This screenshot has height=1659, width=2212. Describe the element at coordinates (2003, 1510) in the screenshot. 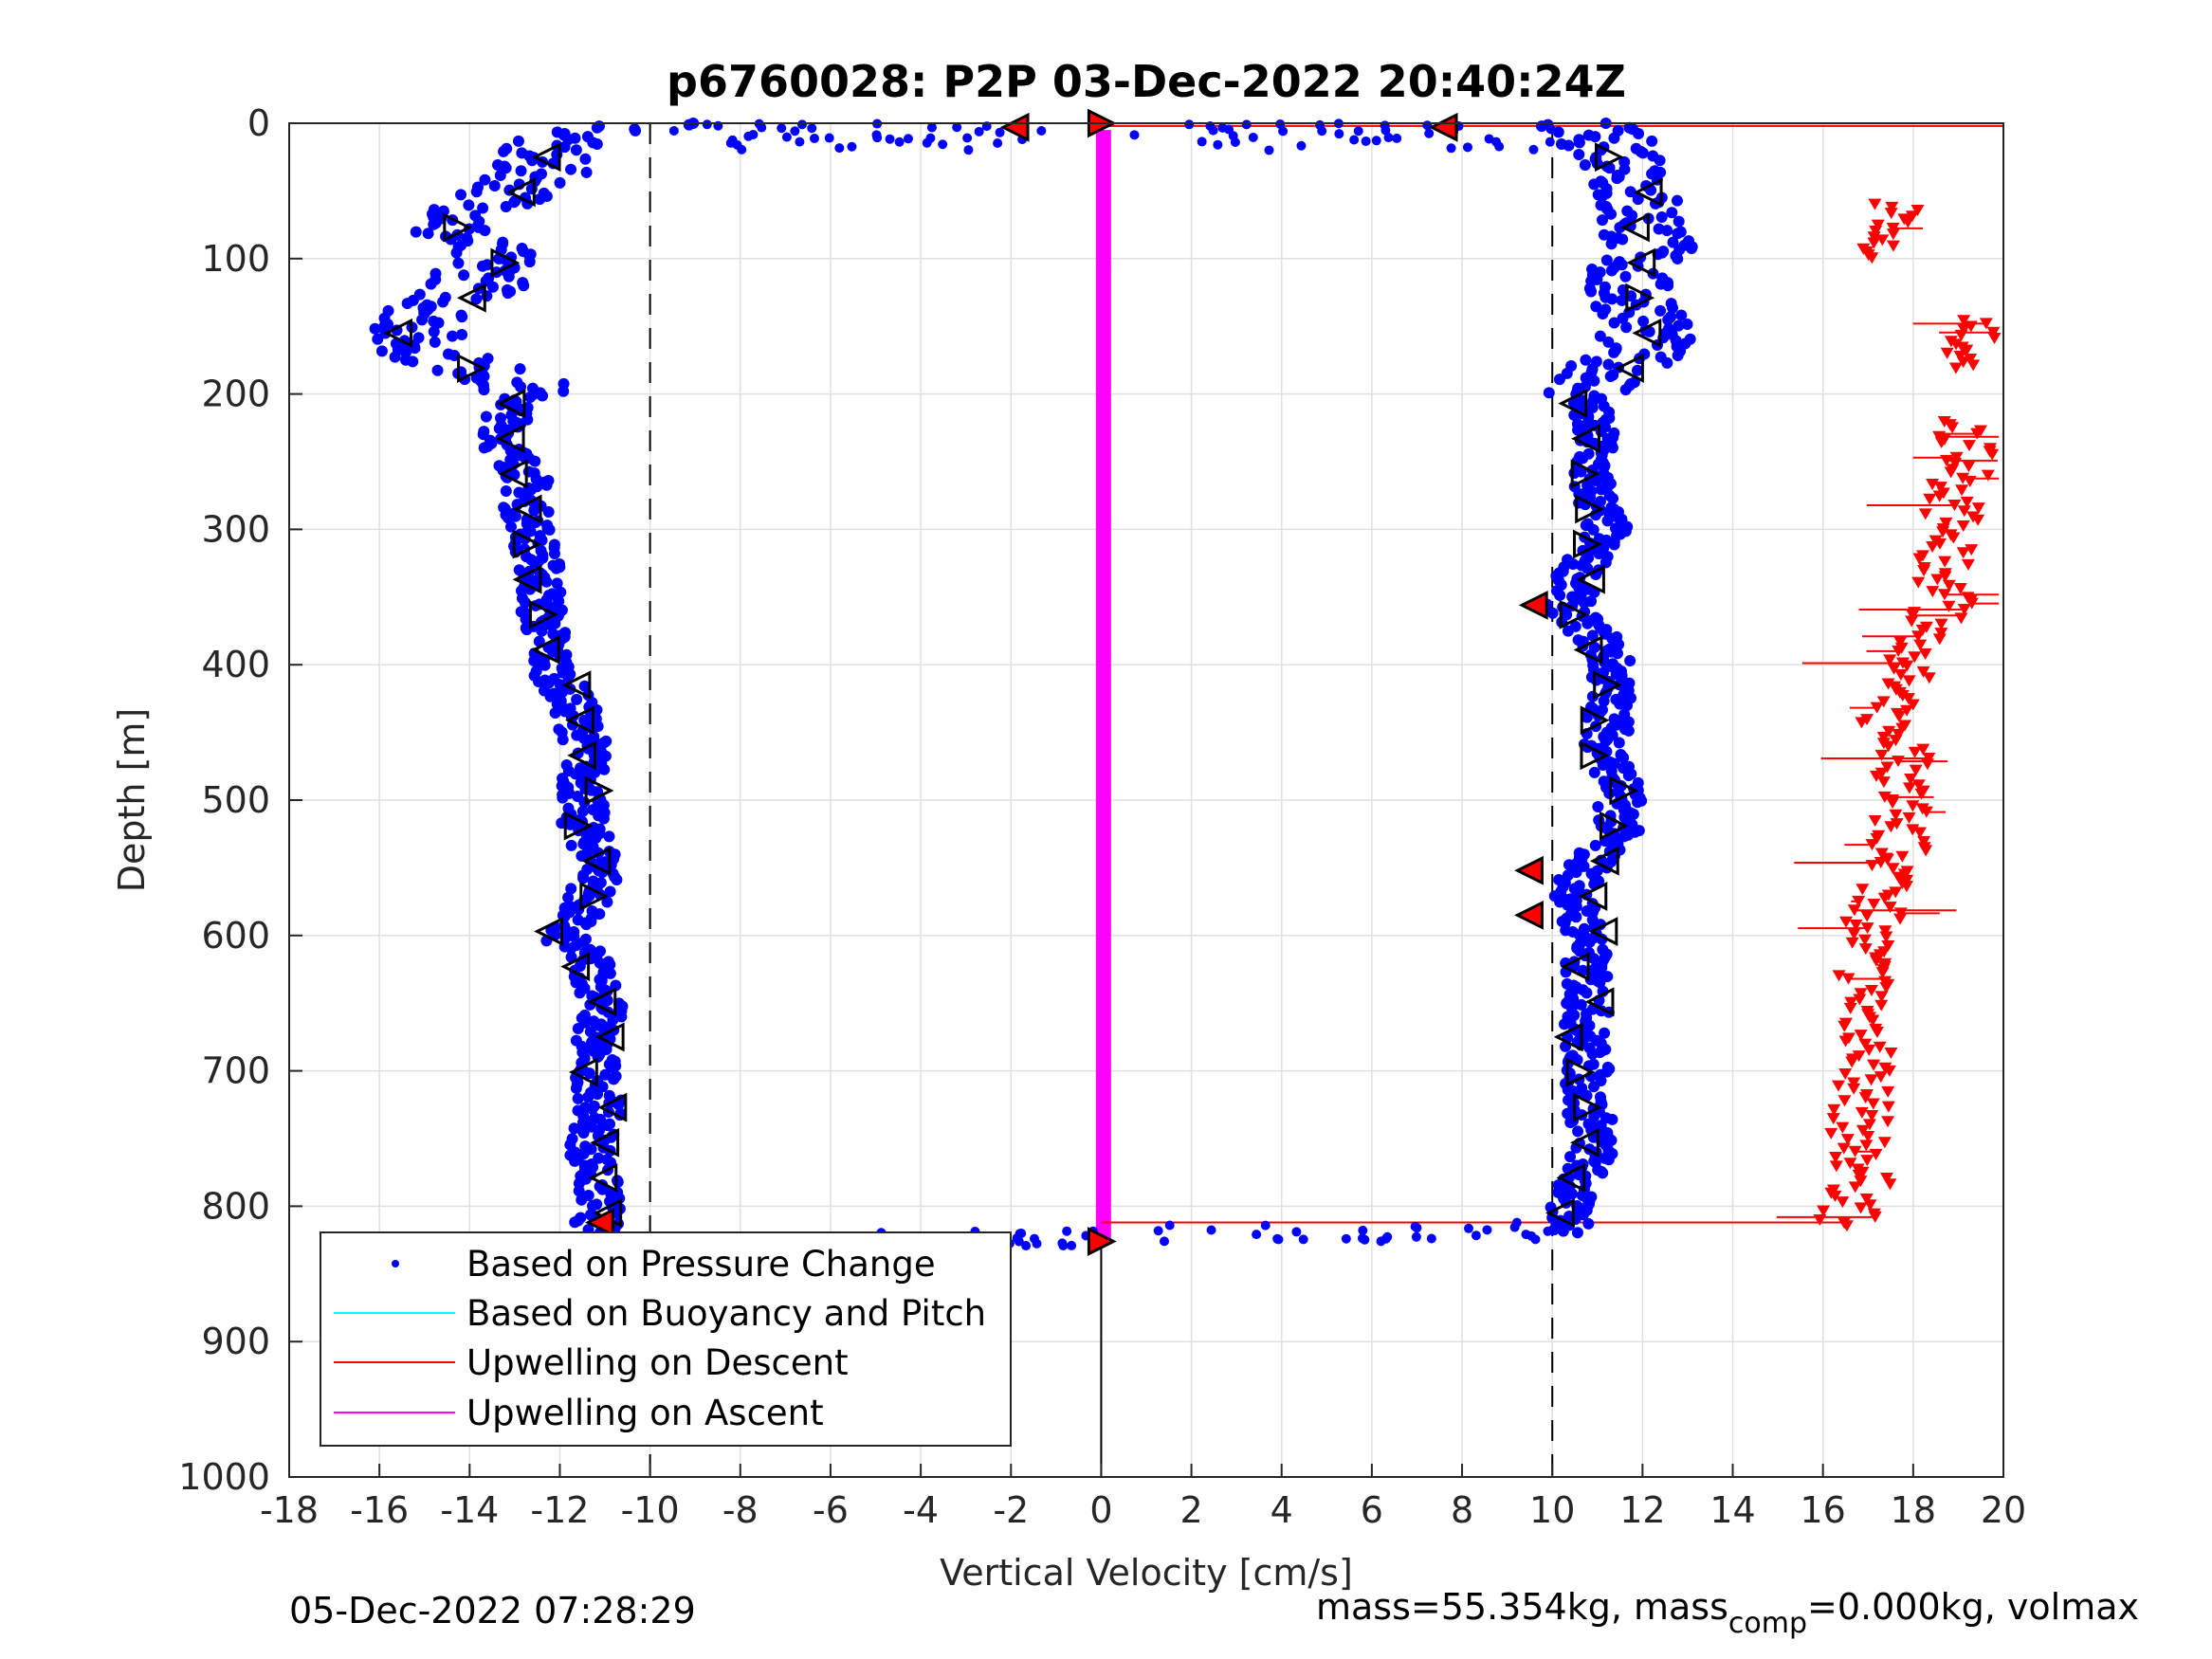

I see `x-tick-label: 20` at that location.